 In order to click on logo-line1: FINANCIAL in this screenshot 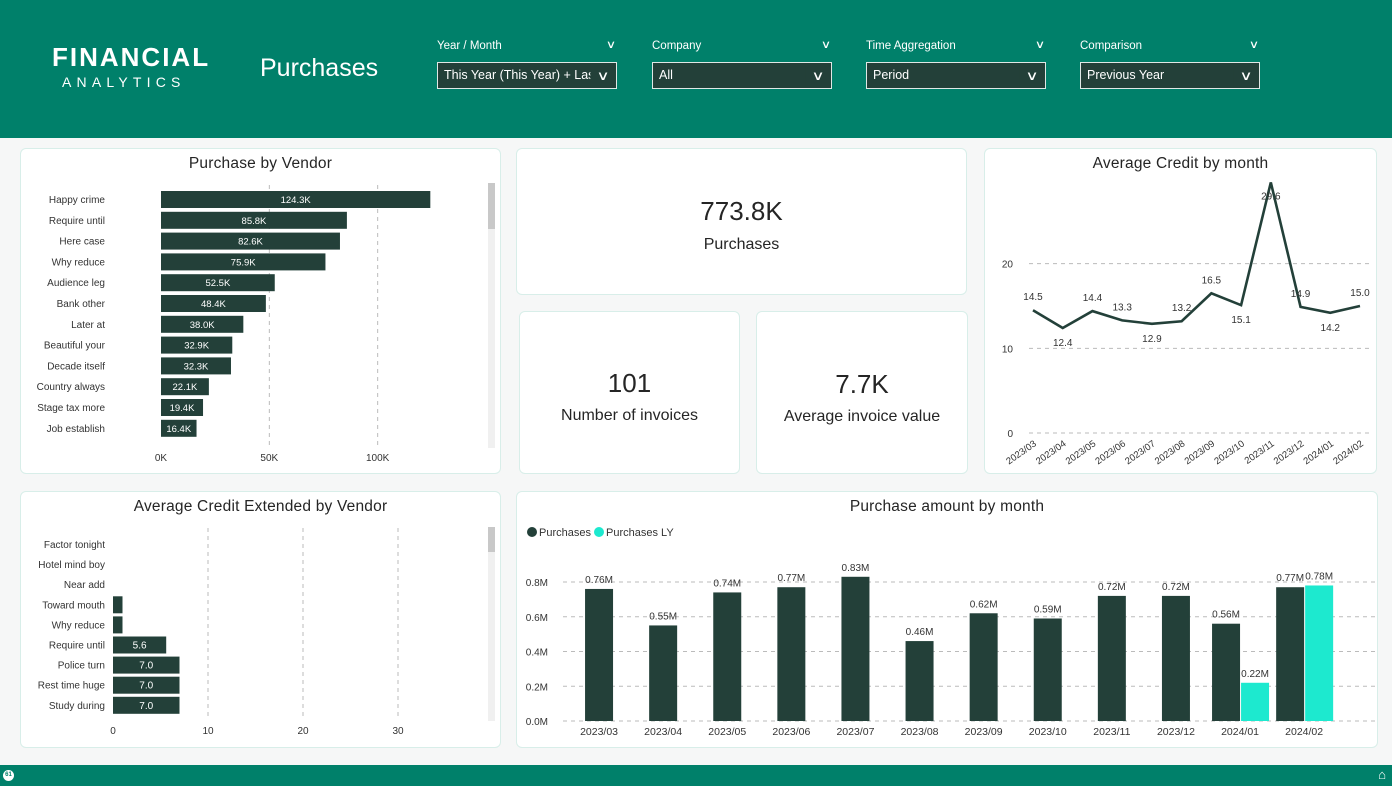, I will do `click(131, 57)`.